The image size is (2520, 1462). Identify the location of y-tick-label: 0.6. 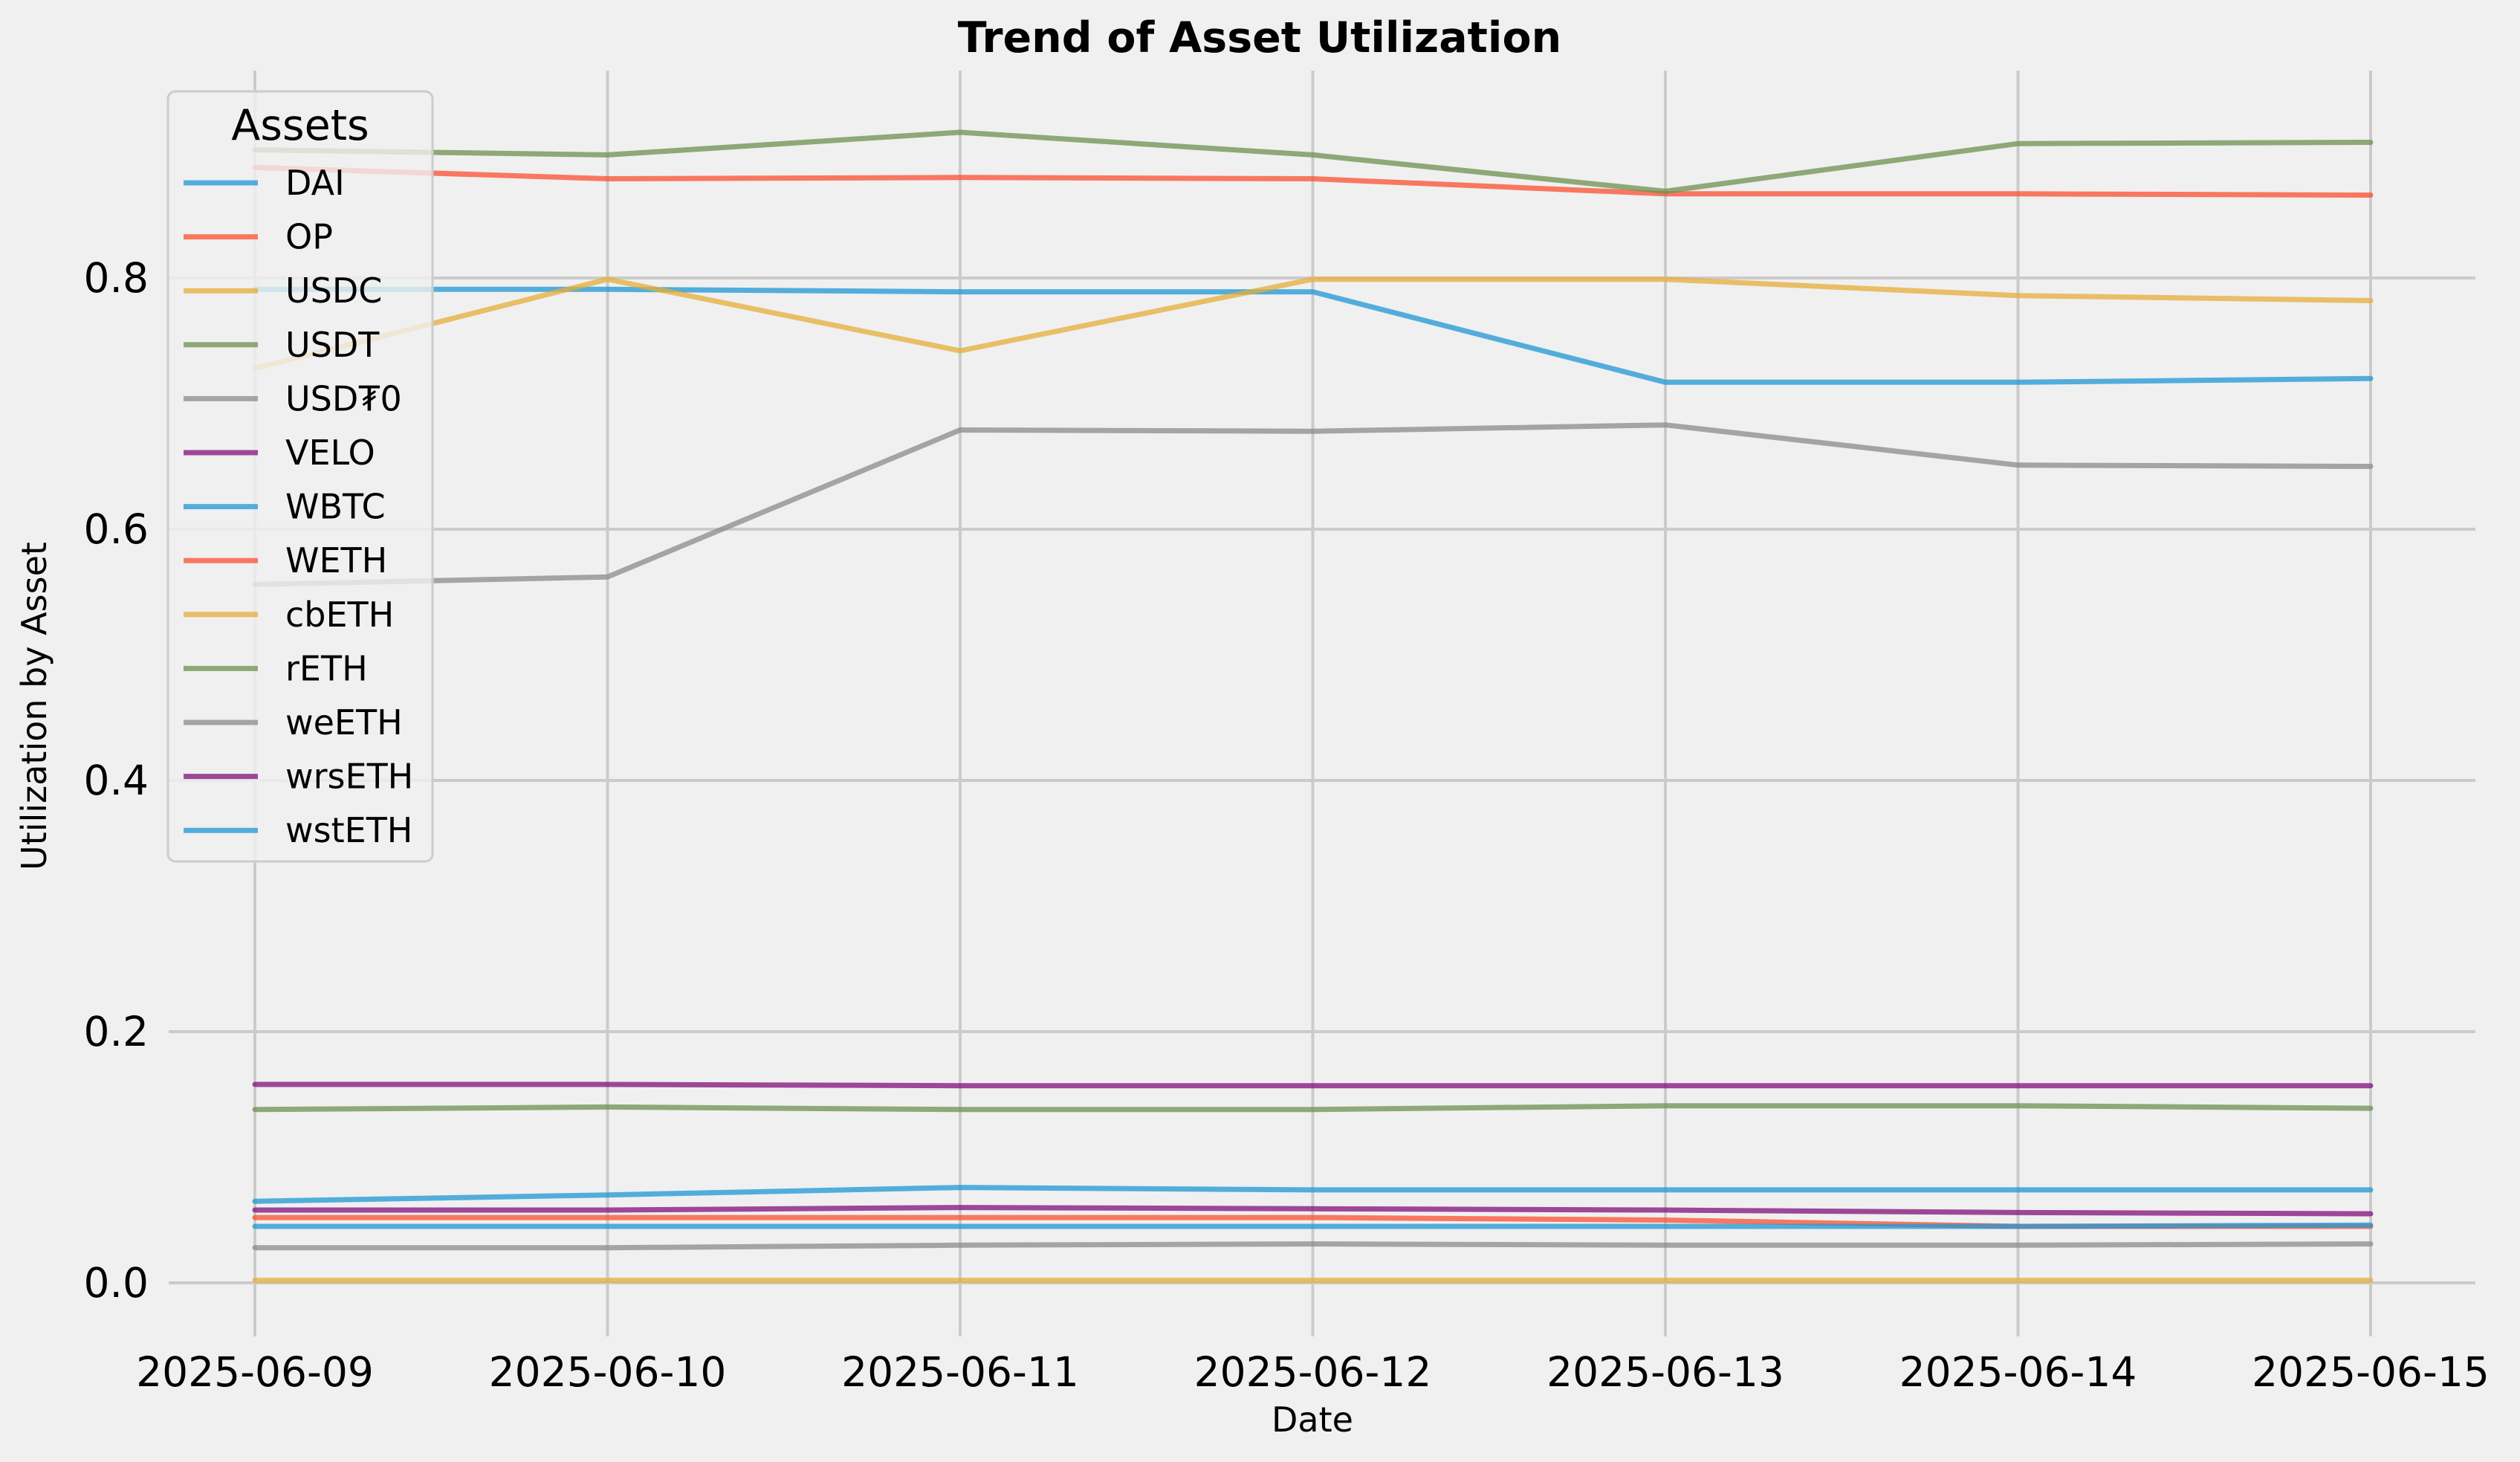
(117, 529).